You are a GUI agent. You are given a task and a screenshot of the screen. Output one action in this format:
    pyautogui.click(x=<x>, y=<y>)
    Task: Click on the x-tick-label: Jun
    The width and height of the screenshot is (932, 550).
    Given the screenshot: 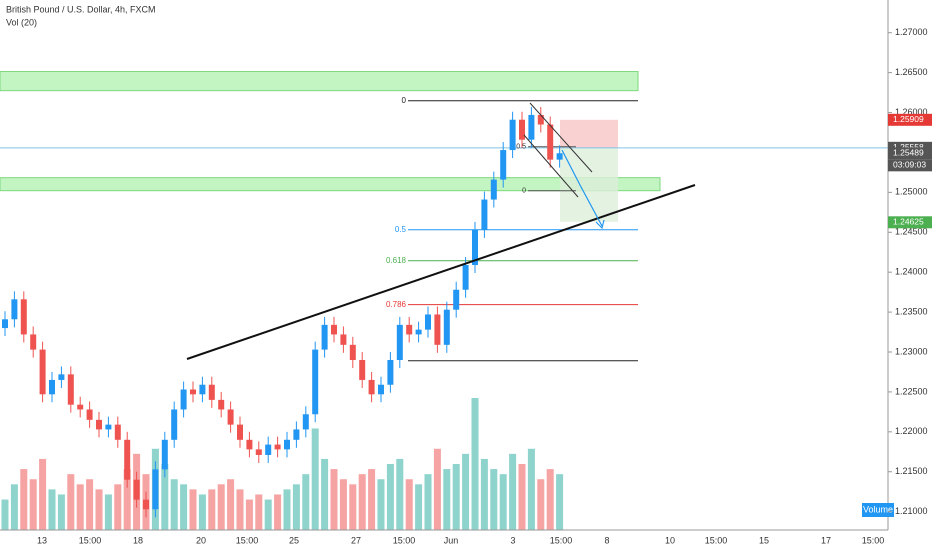 What is the action you would take?
    pyautogui.click(x=451, y=540)
    